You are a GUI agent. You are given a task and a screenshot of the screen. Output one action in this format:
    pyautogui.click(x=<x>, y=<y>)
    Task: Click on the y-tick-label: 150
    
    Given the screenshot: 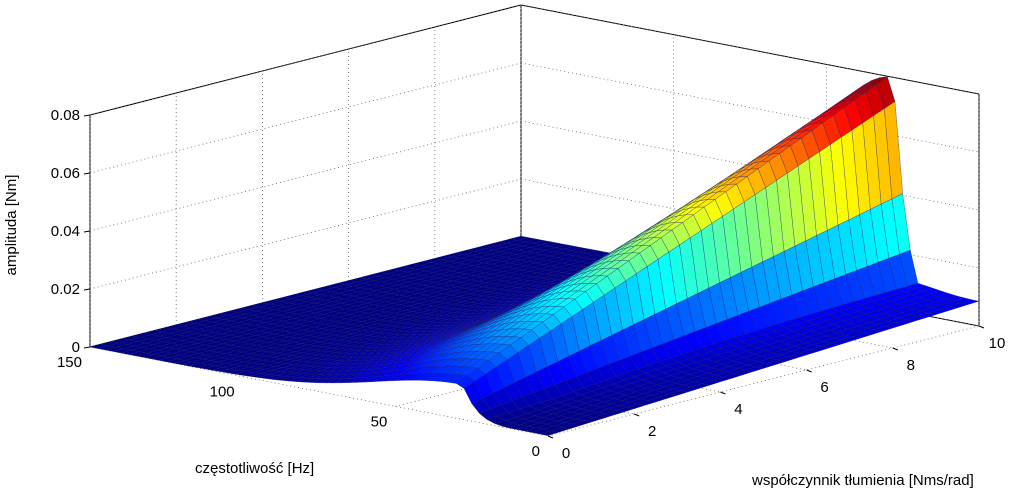 What is the action you would take?
    pyautogui.click(x=69, y=362)
    